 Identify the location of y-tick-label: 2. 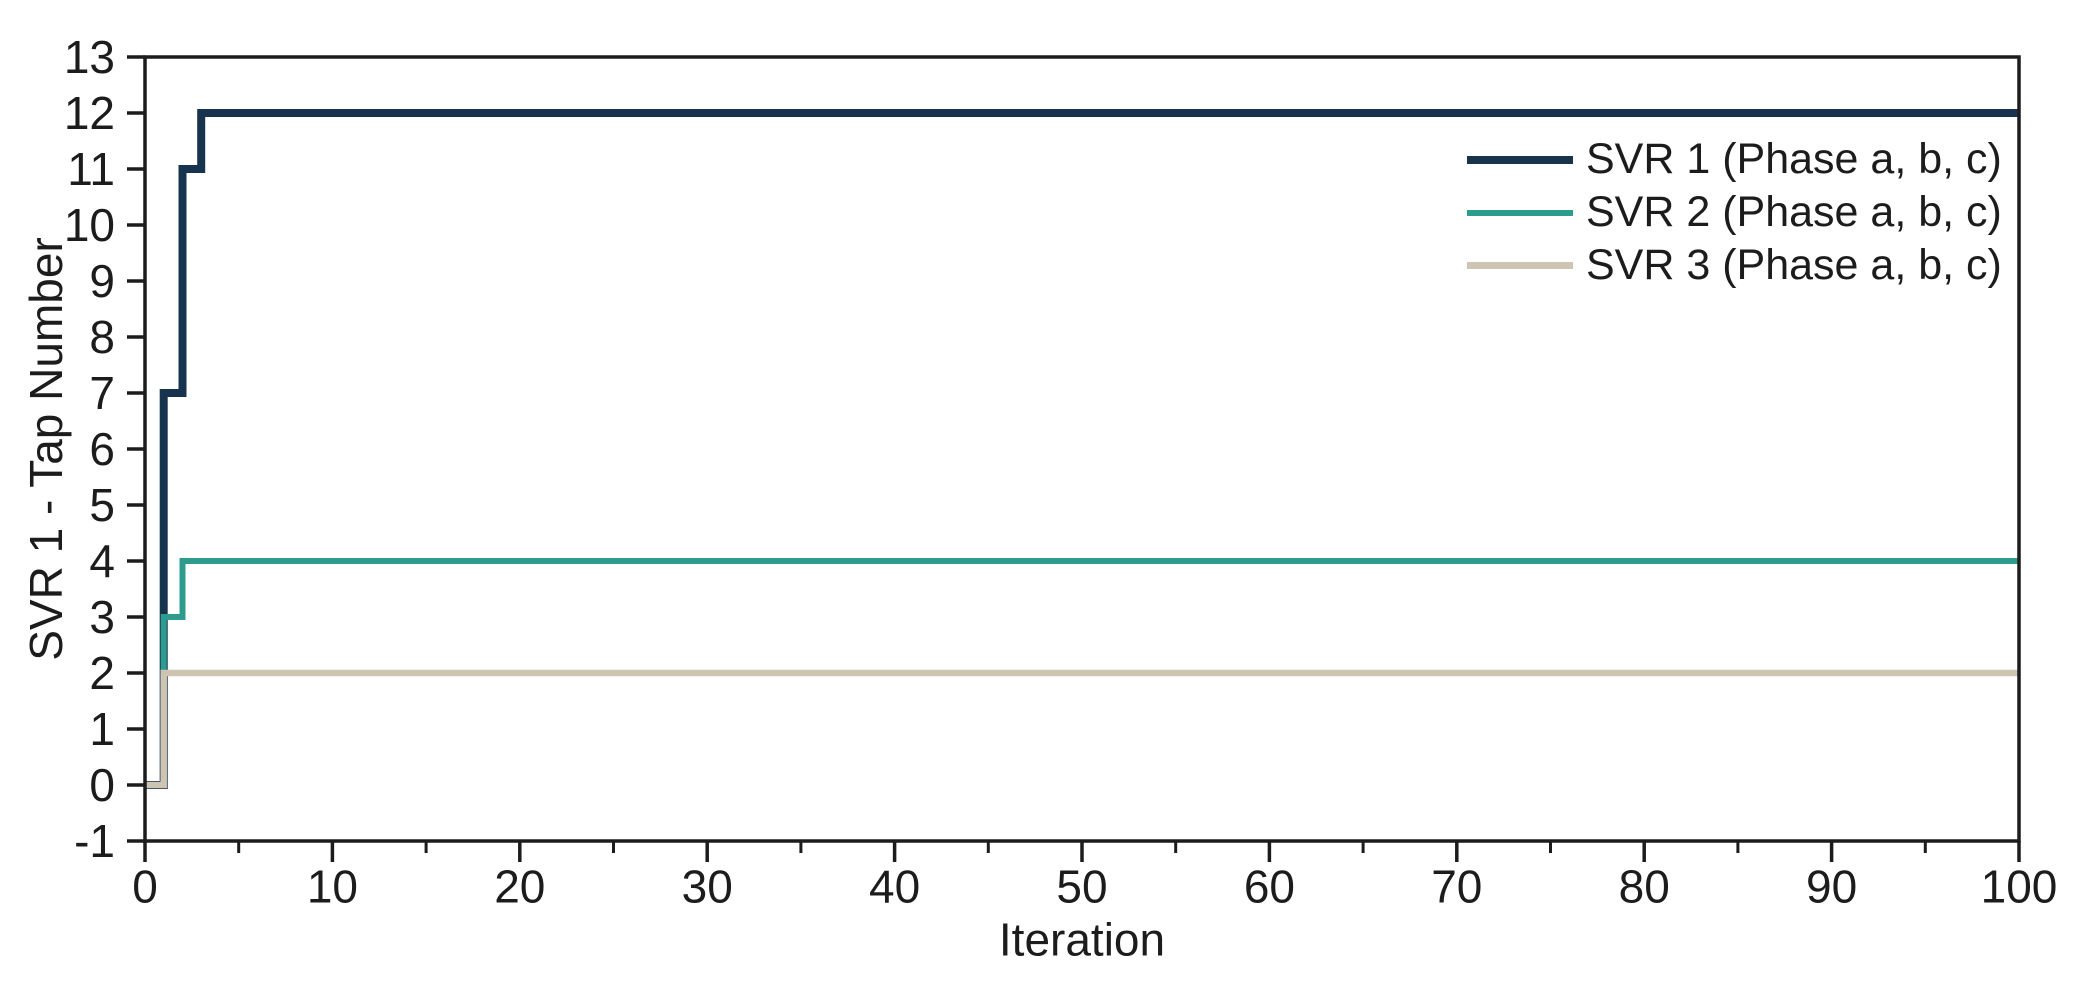
(102, 673).